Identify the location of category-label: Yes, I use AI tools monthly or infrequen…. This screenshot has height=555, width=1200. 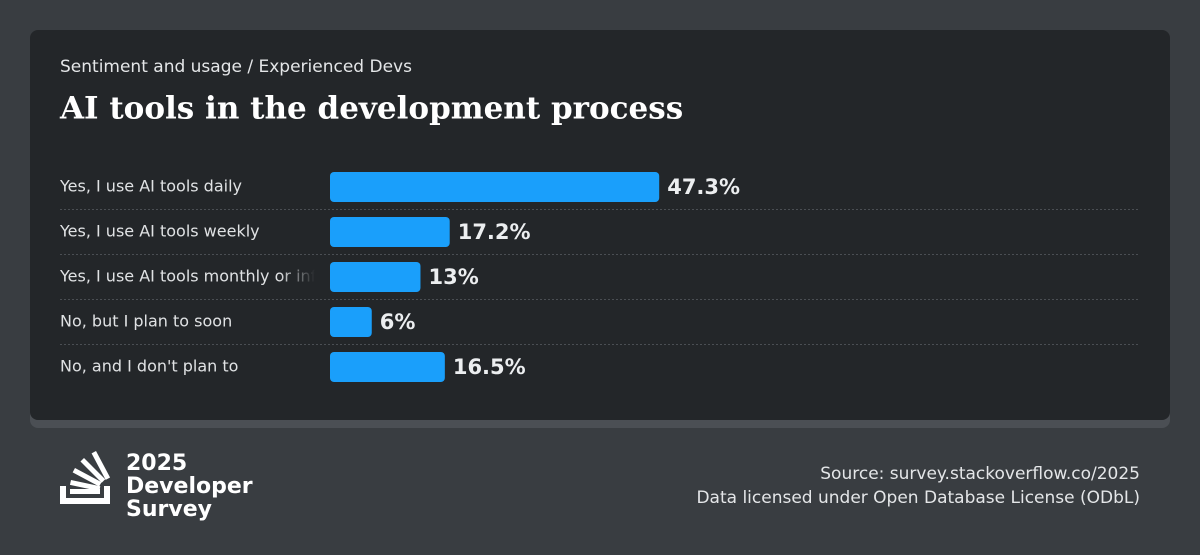
(226, 276).